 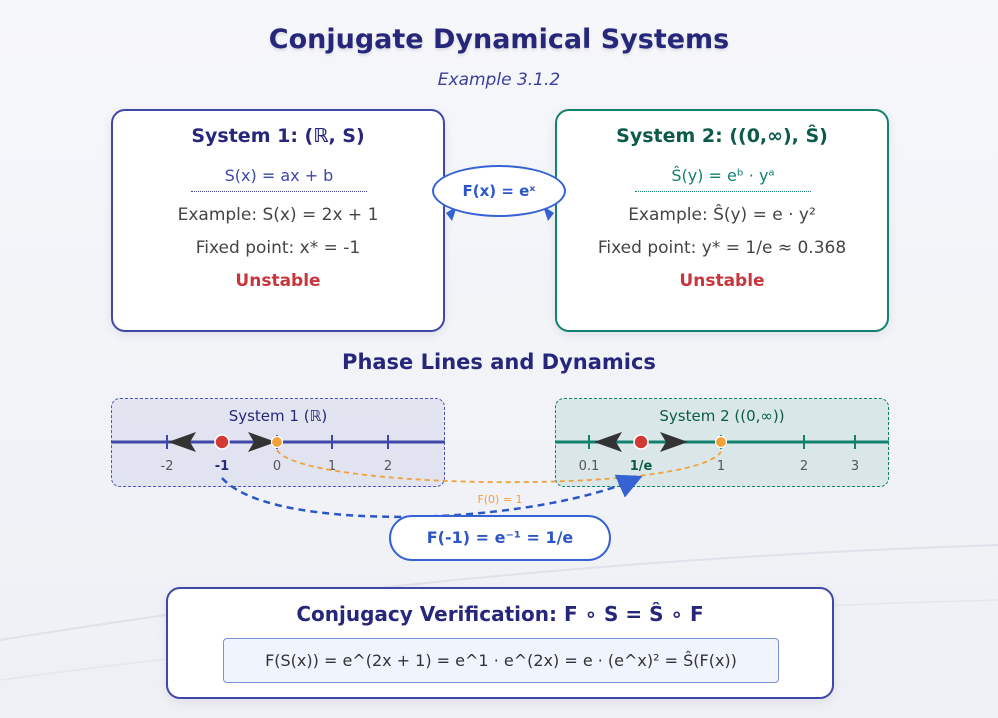 What do you see at coordinates (499, 191) in the screenshot?
I see `conjugacy-map-bubble: F(x) = eˣ` at bounding box center [499, 191].